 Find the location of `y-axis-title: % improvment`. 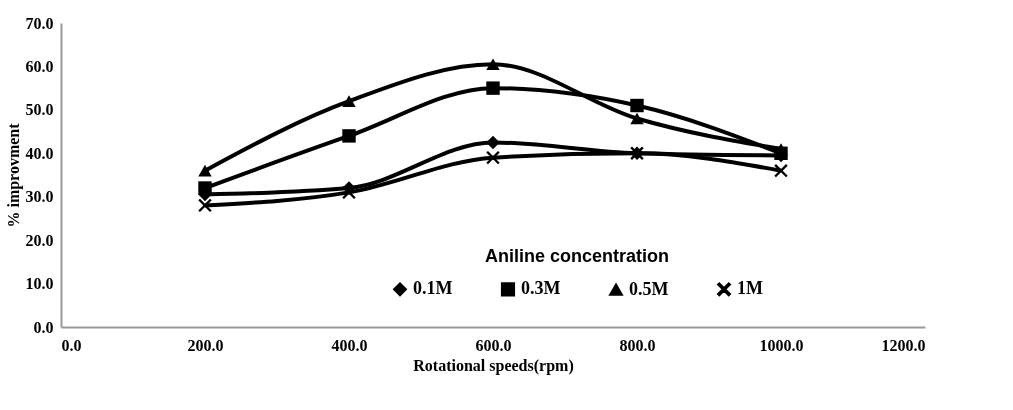

y-axis-title: % improvment is located at coordinates (13, 175).